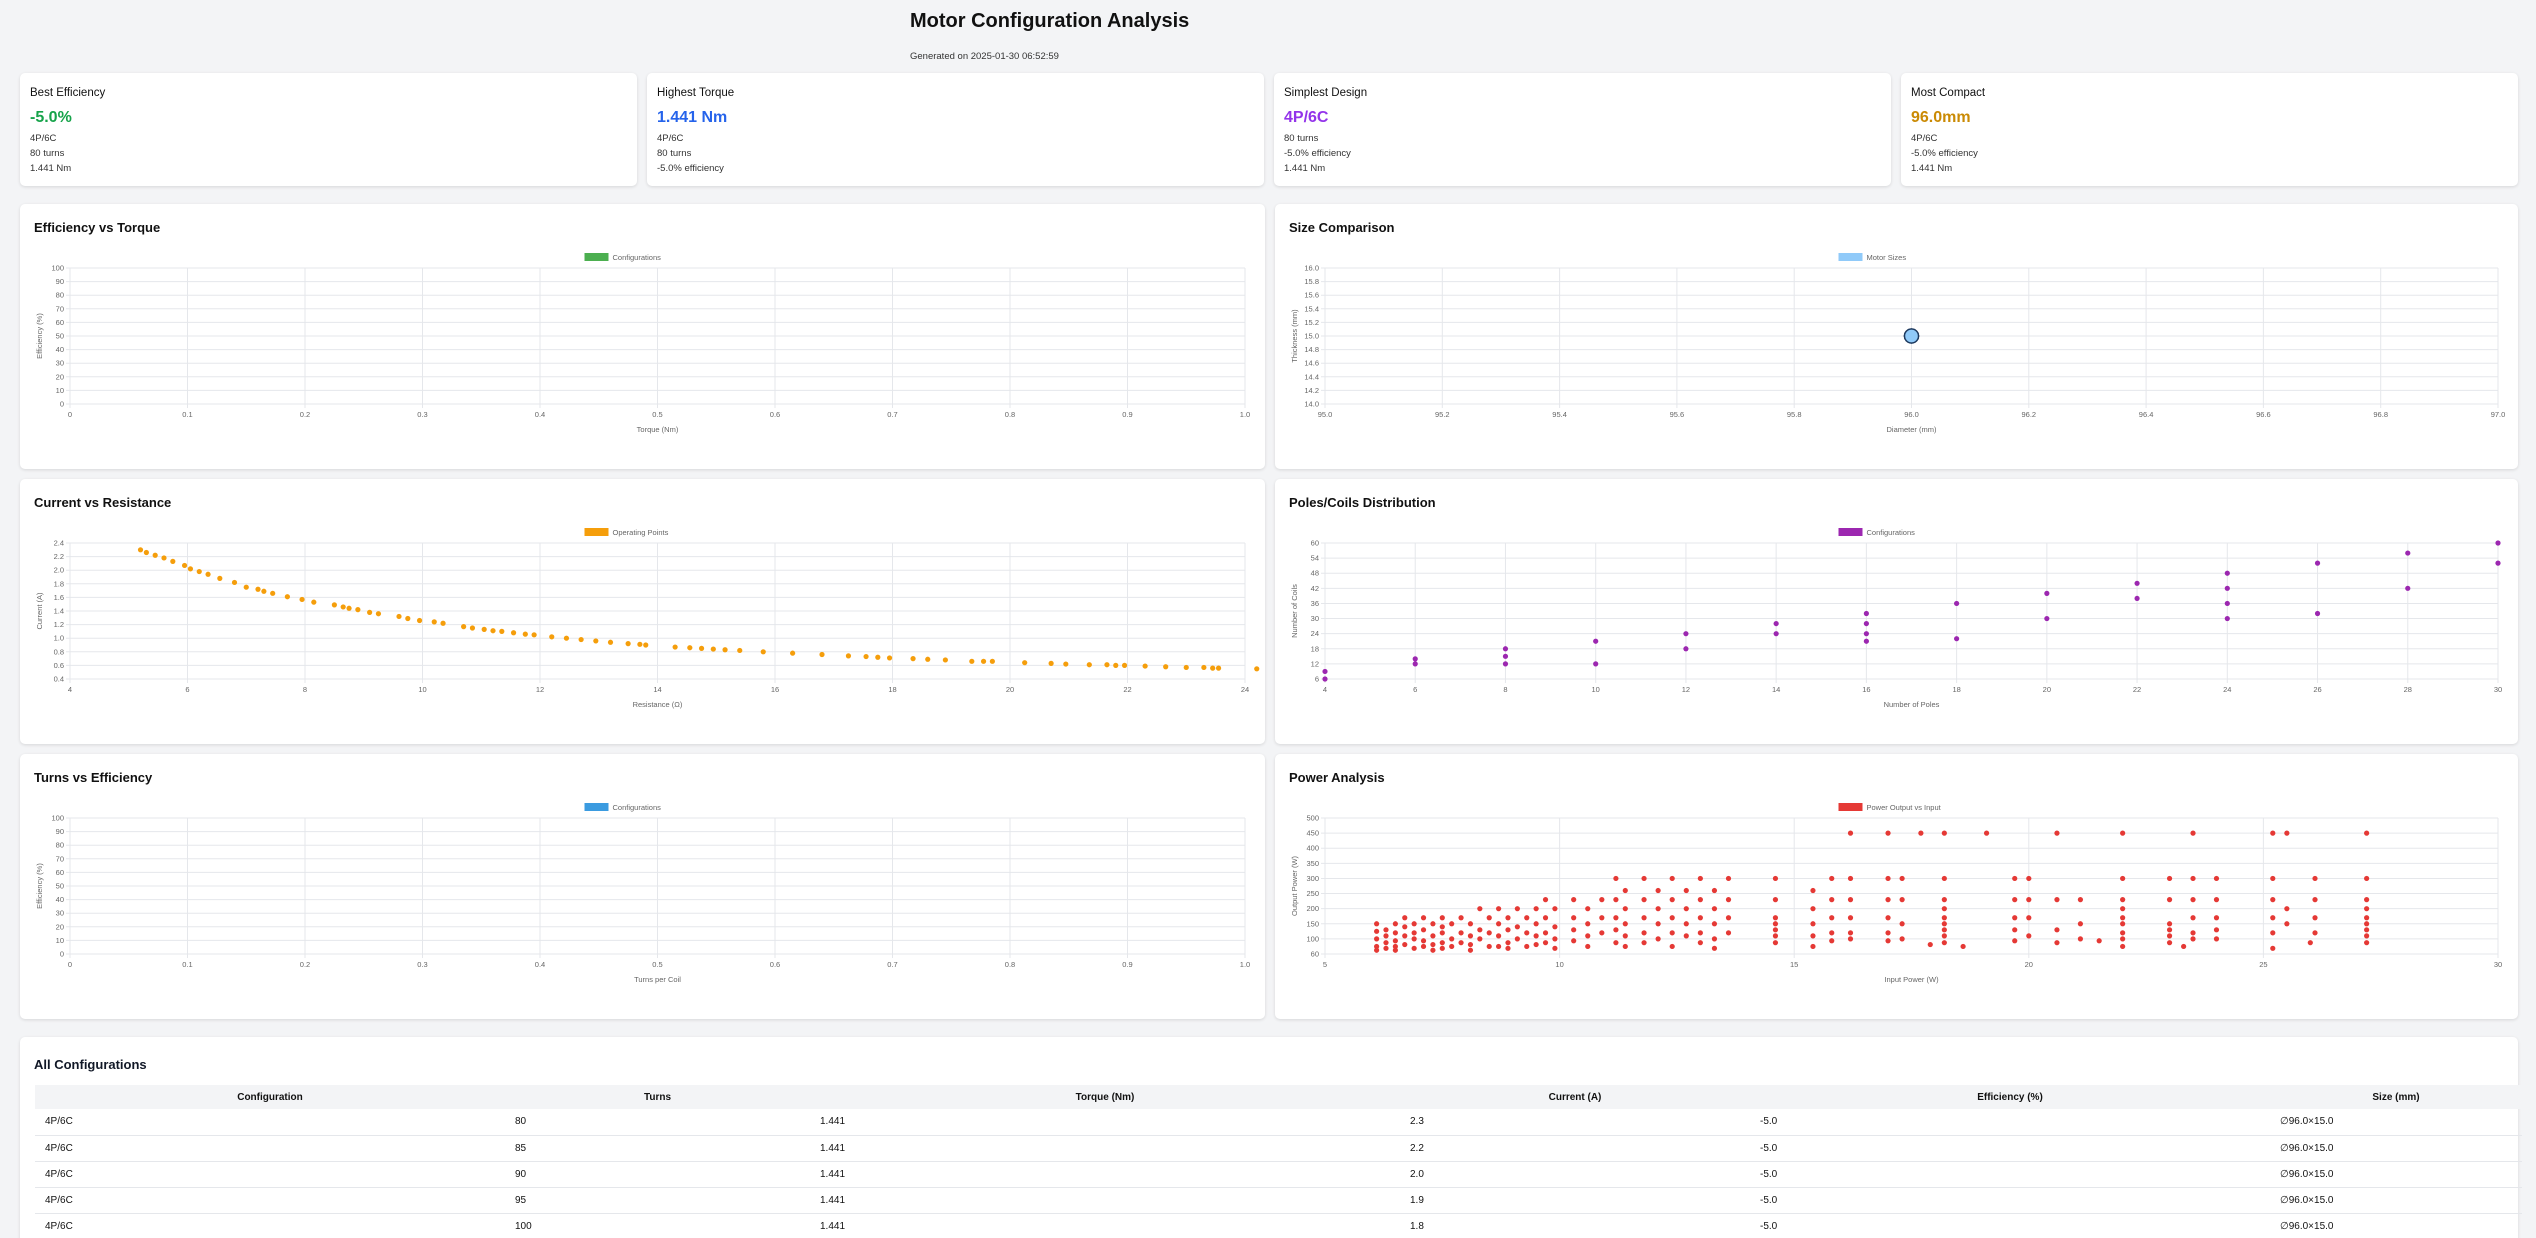  What do you see at coordinates (59, 556) in the screenshot?
I see `y-tick-label: 2.2` at bounding box center [59, 556].